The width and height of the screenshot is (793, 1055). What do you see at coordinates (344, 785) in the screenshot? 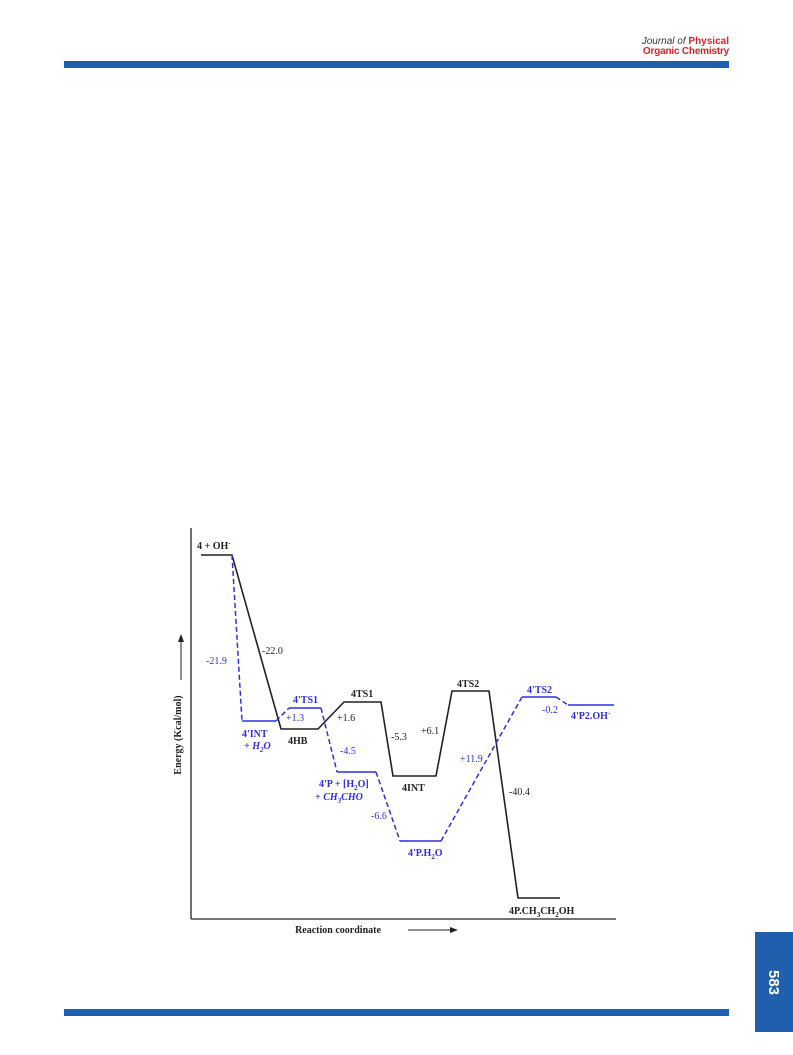
I see `label-4pp: 4'P + [H2O]` at bounding box center [344, 785].